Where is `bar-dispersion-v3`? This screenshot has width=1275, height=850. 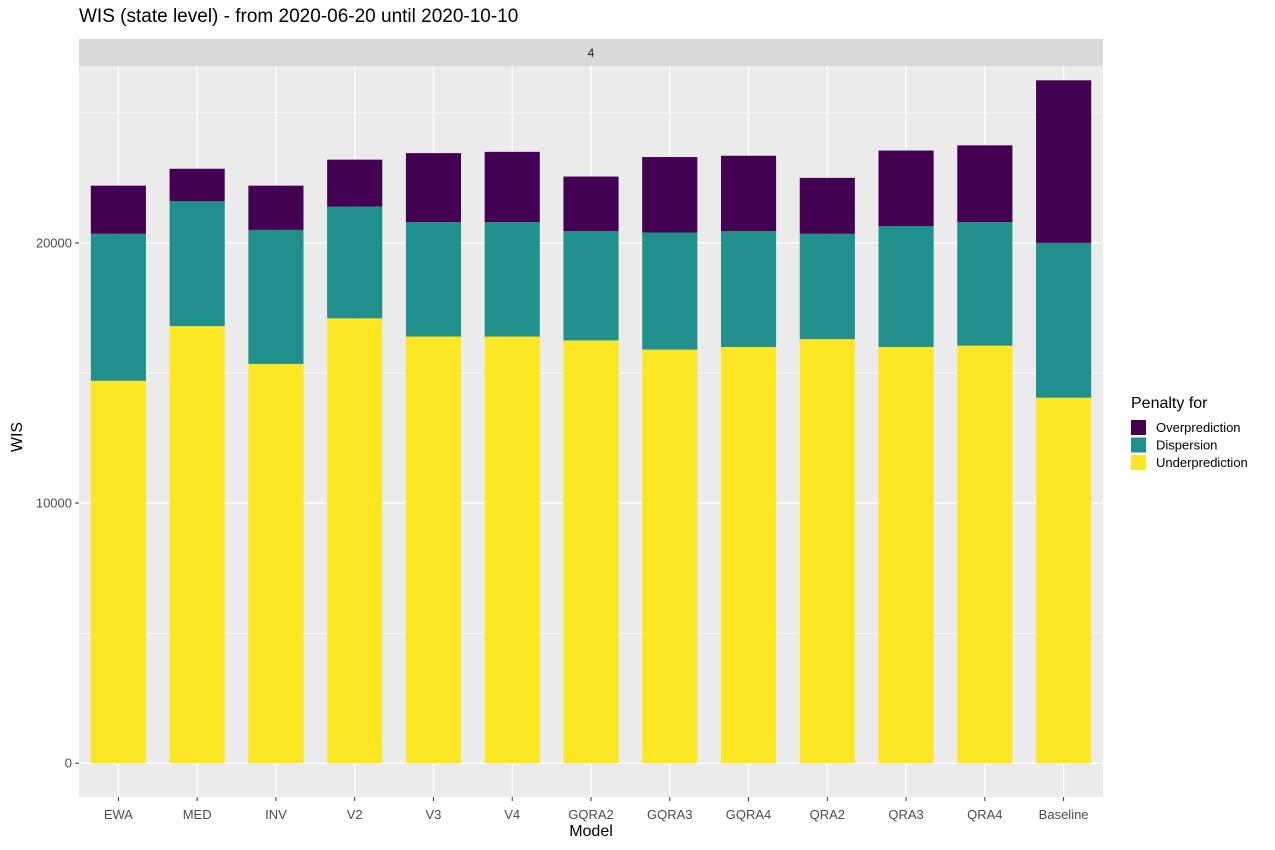
bar-dispersion-v3 is located at coordinates (433, 279).